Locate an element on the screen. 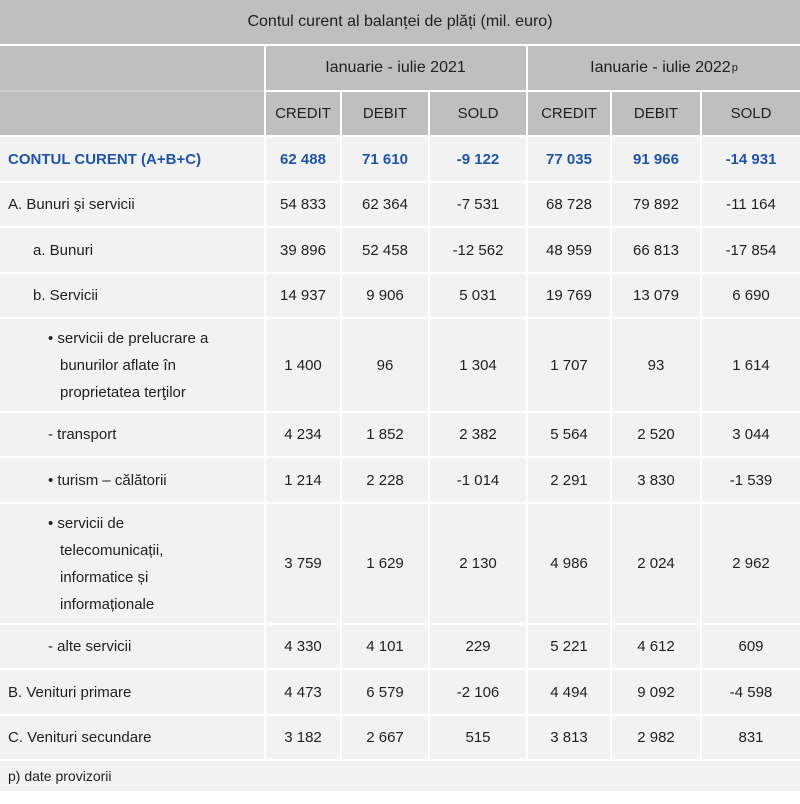 This screenshot has height=804, width=800. value-cell: 2 024 is located at coordinates (656, 563).